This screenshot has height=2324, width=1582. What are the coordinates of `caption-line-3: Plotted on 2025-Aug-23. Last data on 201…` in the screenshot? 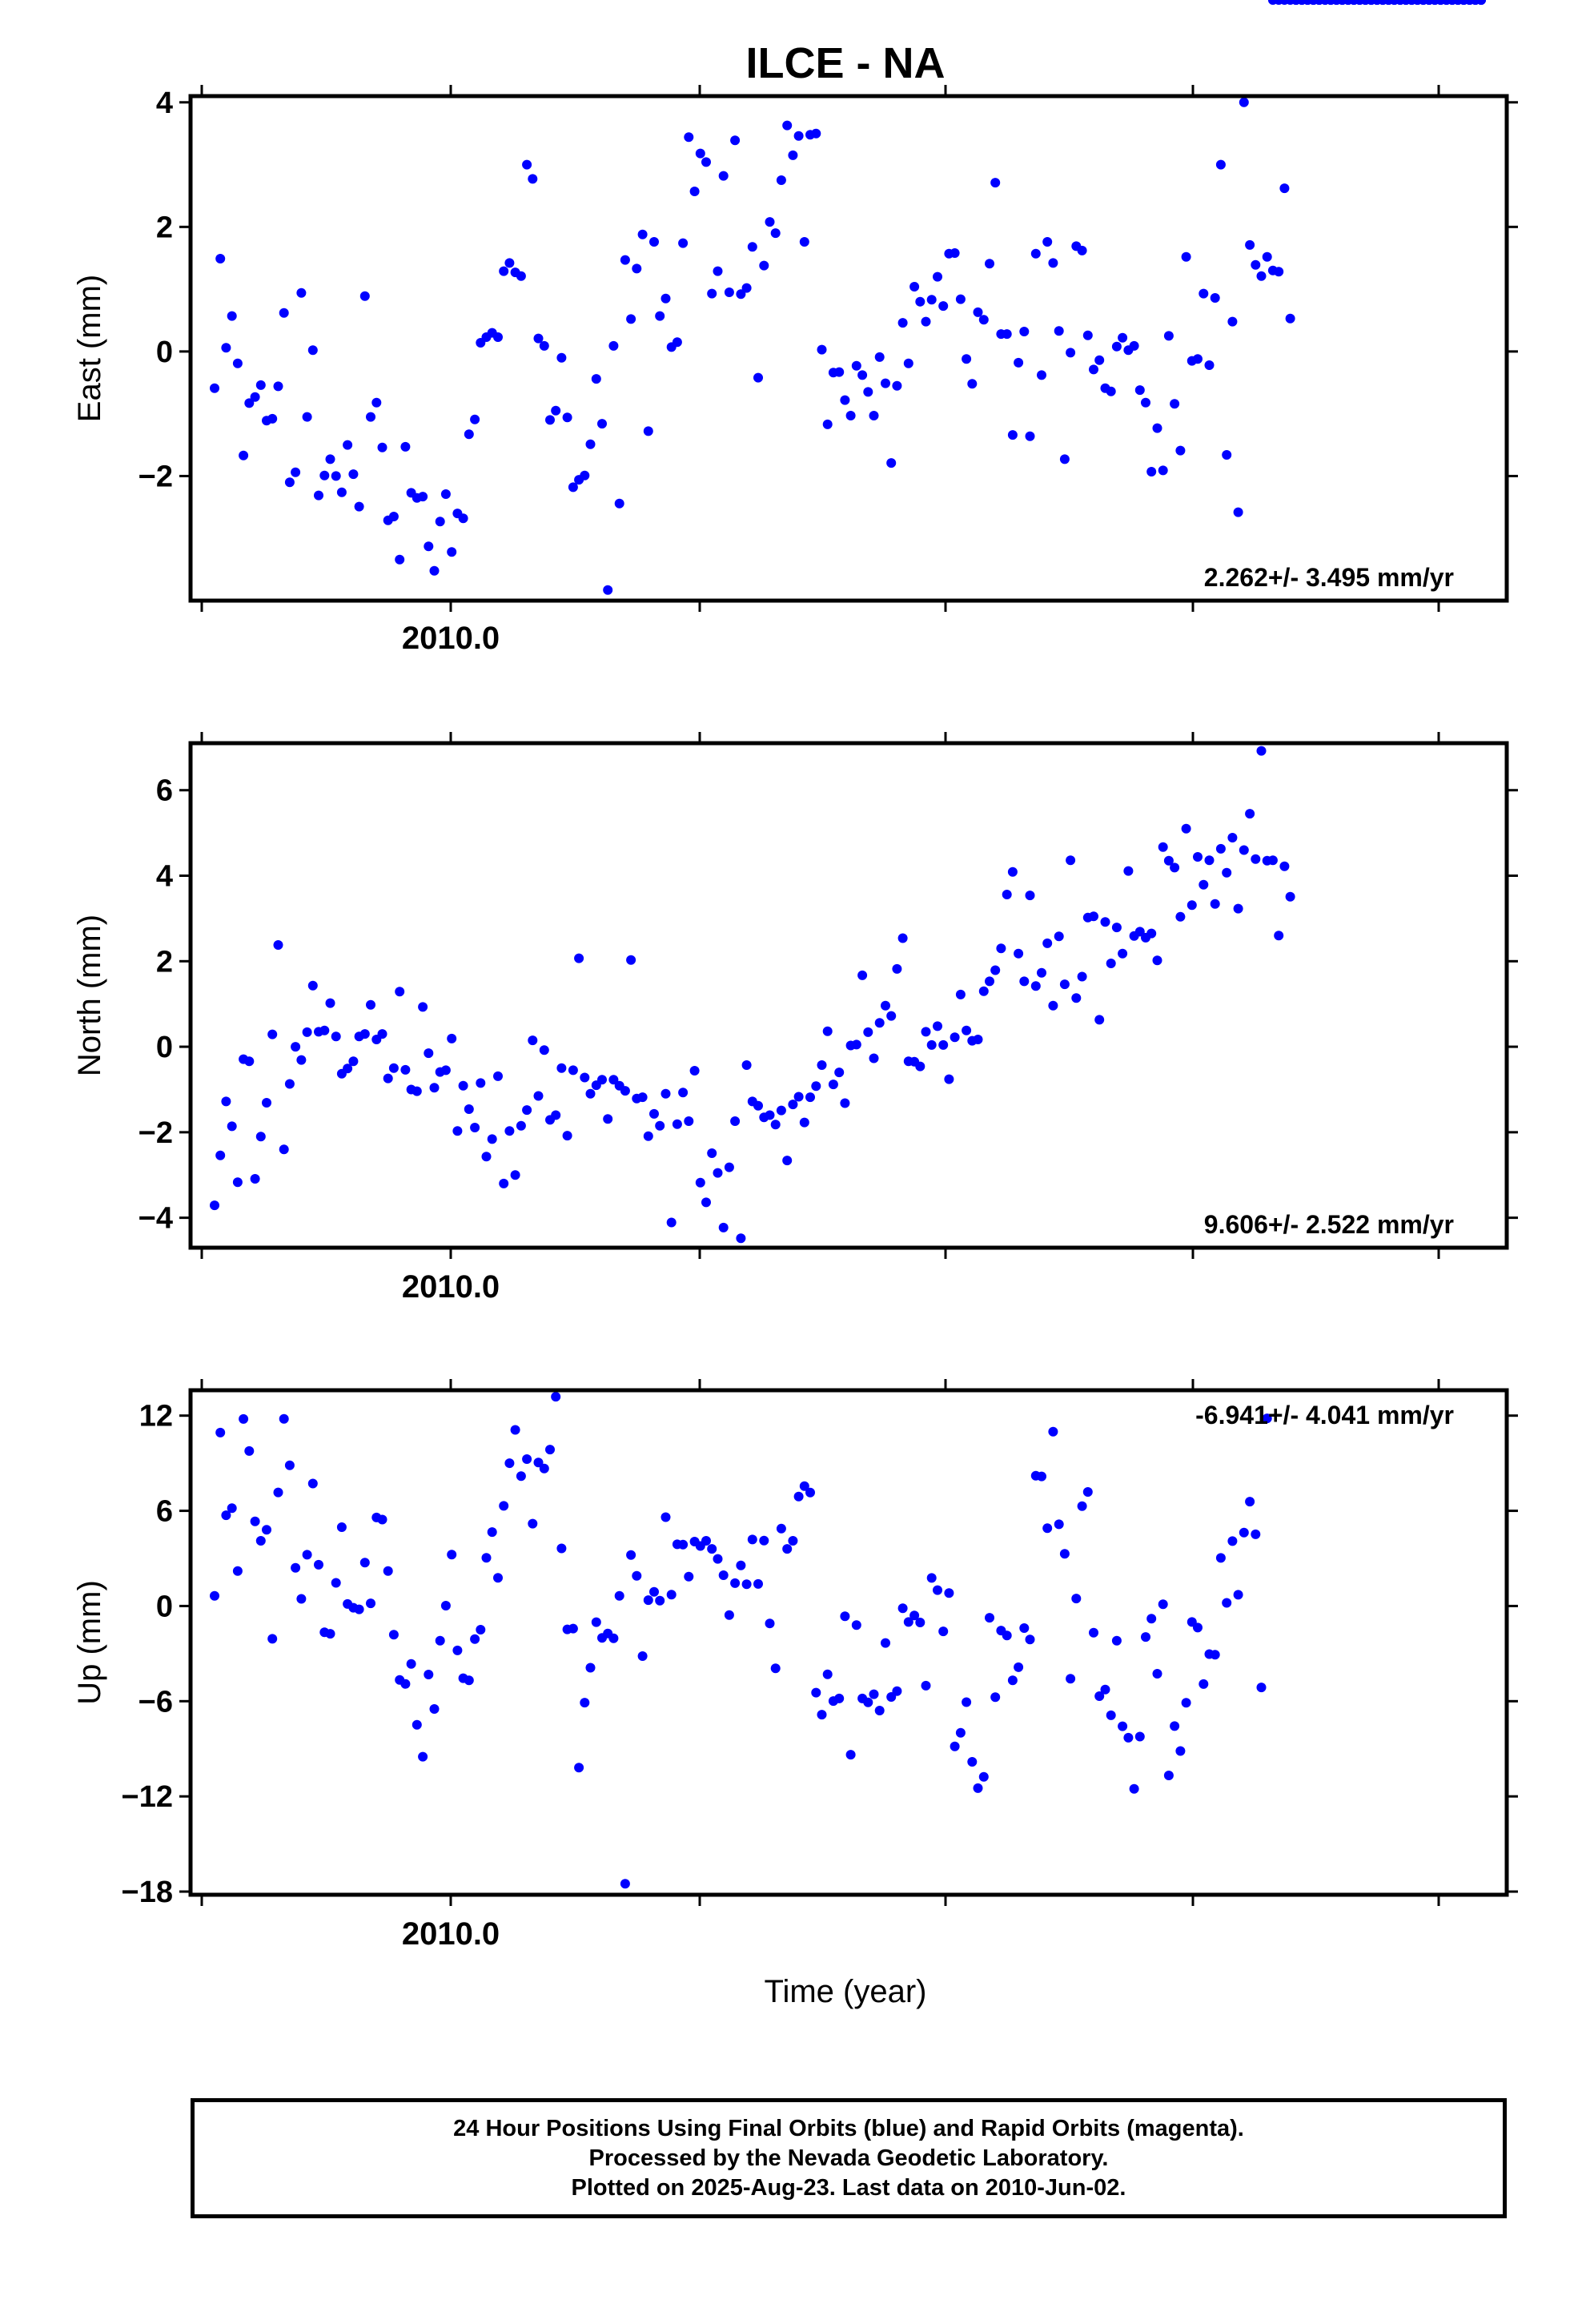 It's located at (848, 2187).